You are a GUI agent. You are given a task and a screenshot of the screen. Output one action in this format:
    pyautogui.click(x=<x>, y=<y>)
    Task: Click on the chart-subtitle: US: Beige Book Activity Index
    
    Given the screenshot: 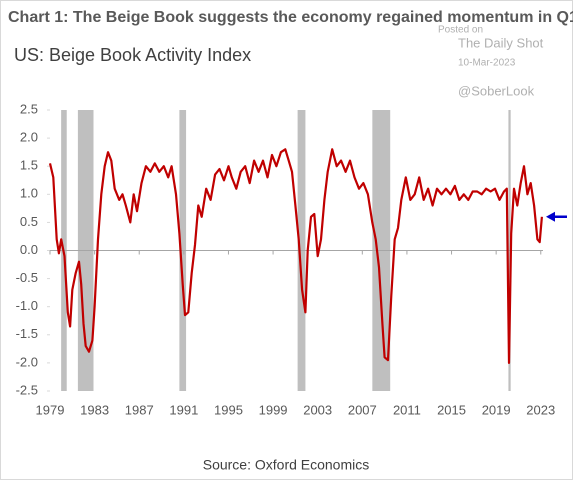 What is the action you would take?
    pyautogui.click(x=132, y=55)
    